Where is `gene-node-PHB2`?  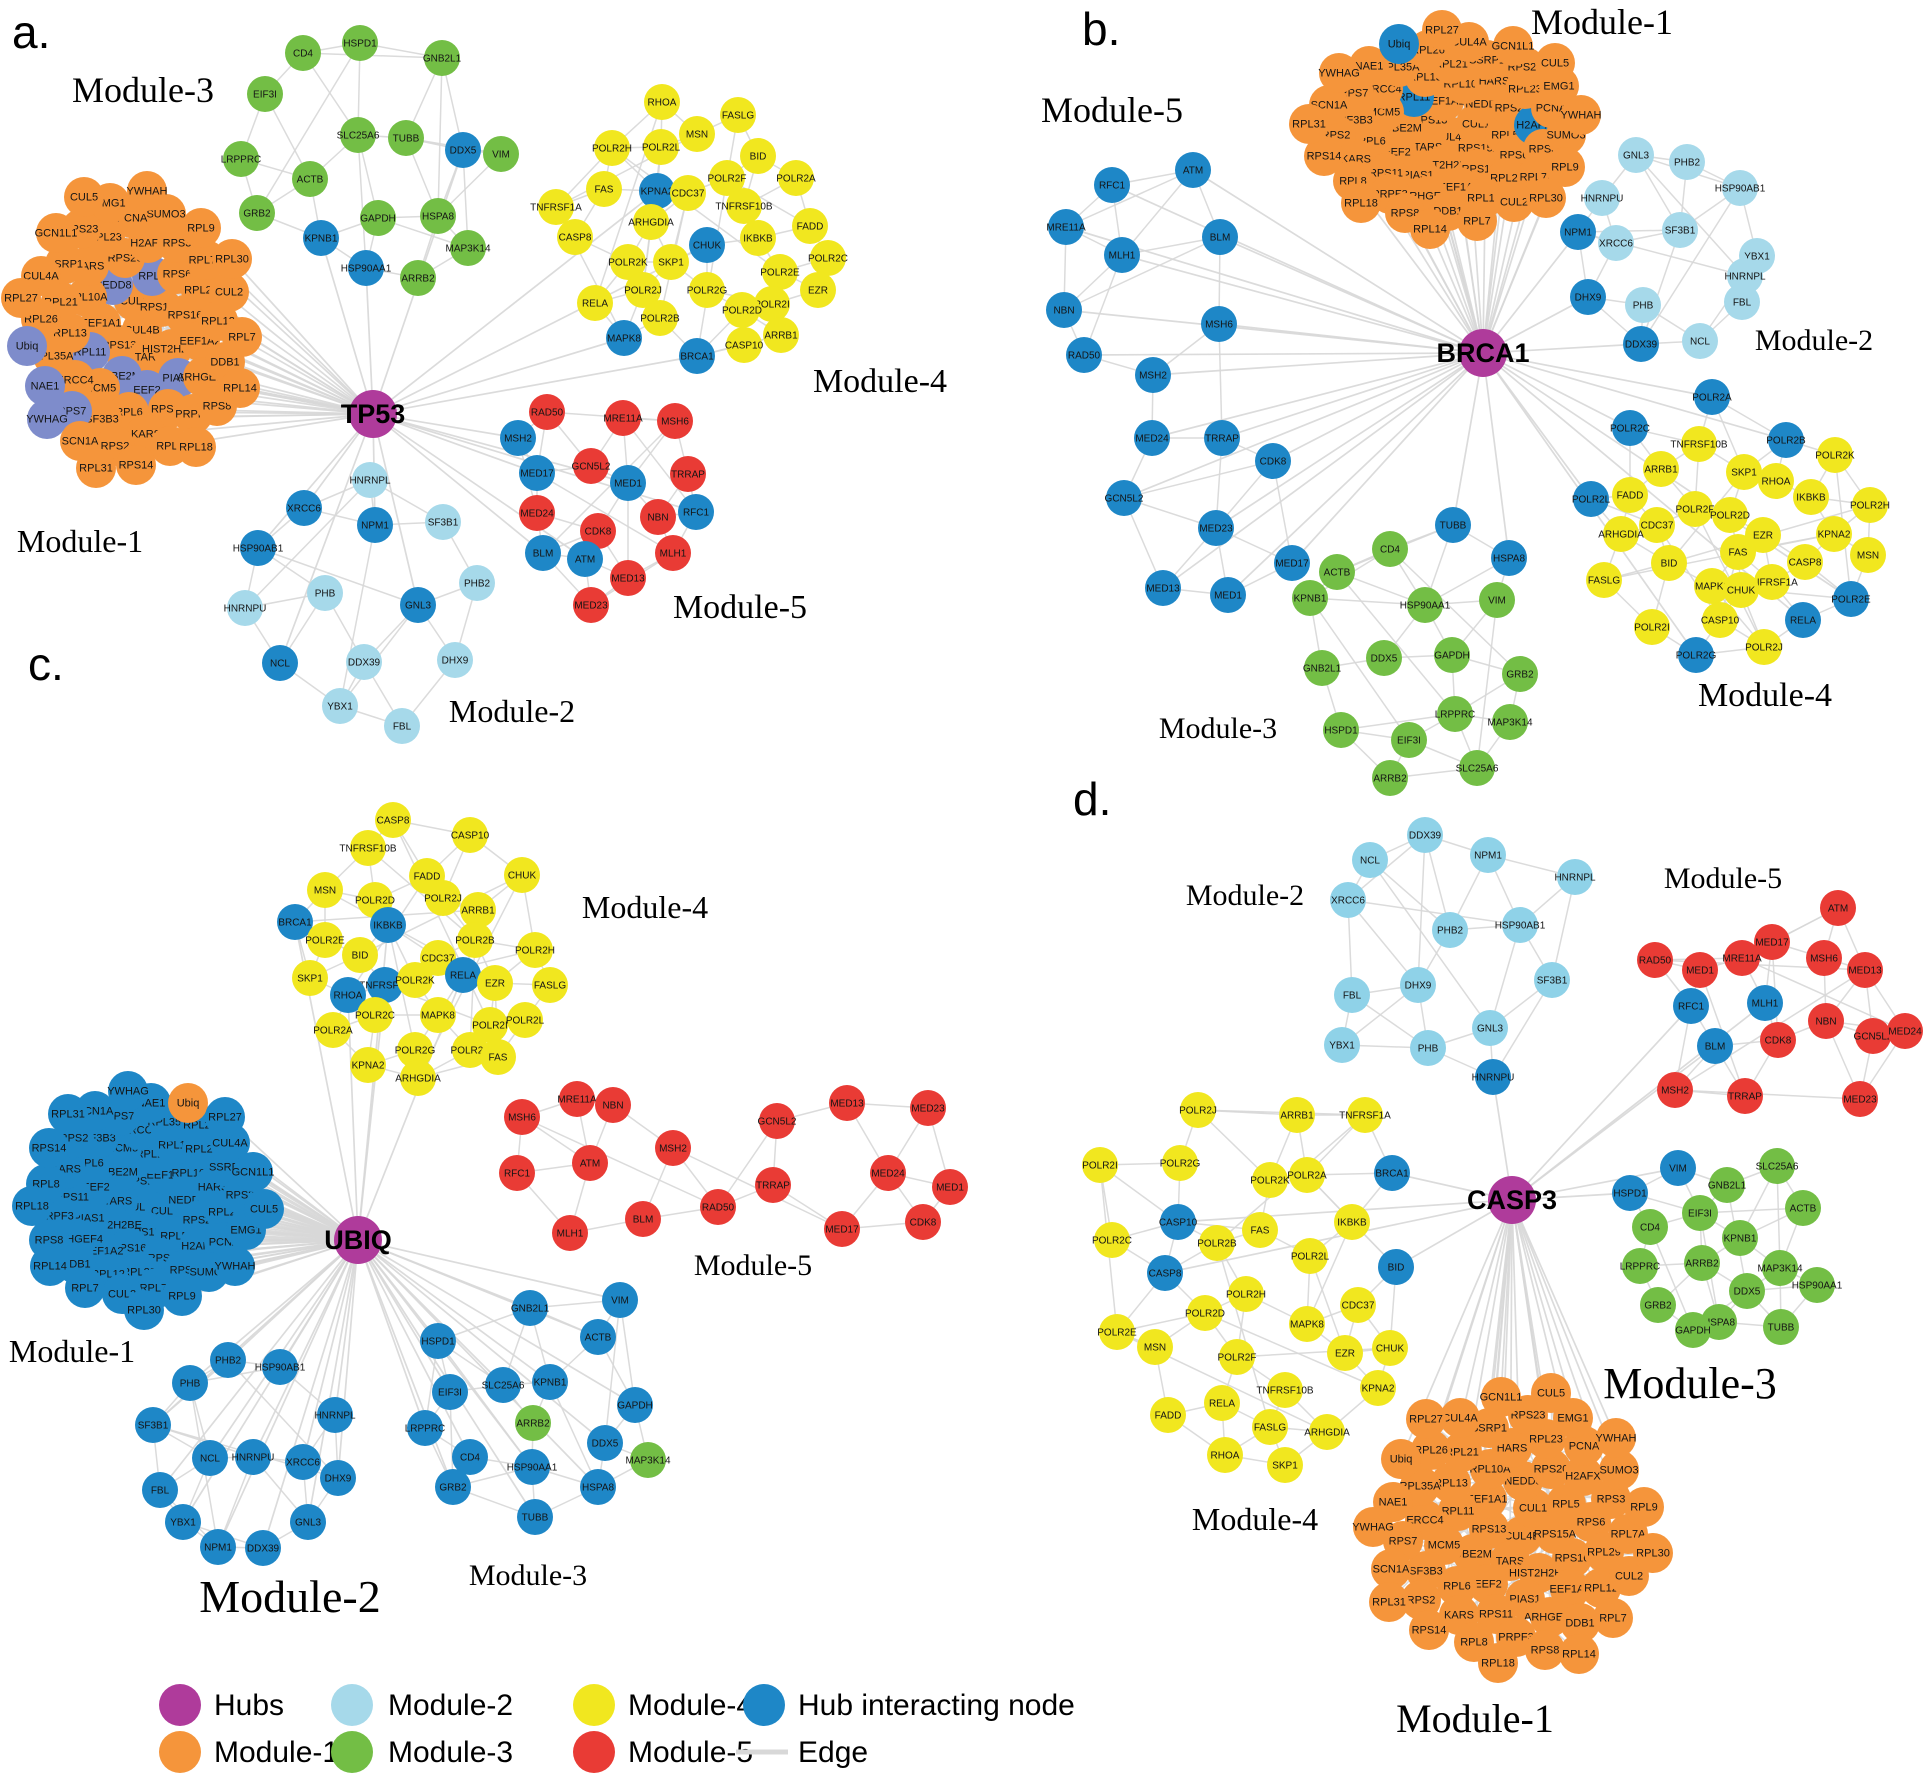
gene-node-PHB2 is located at coordinates (1450, 930).